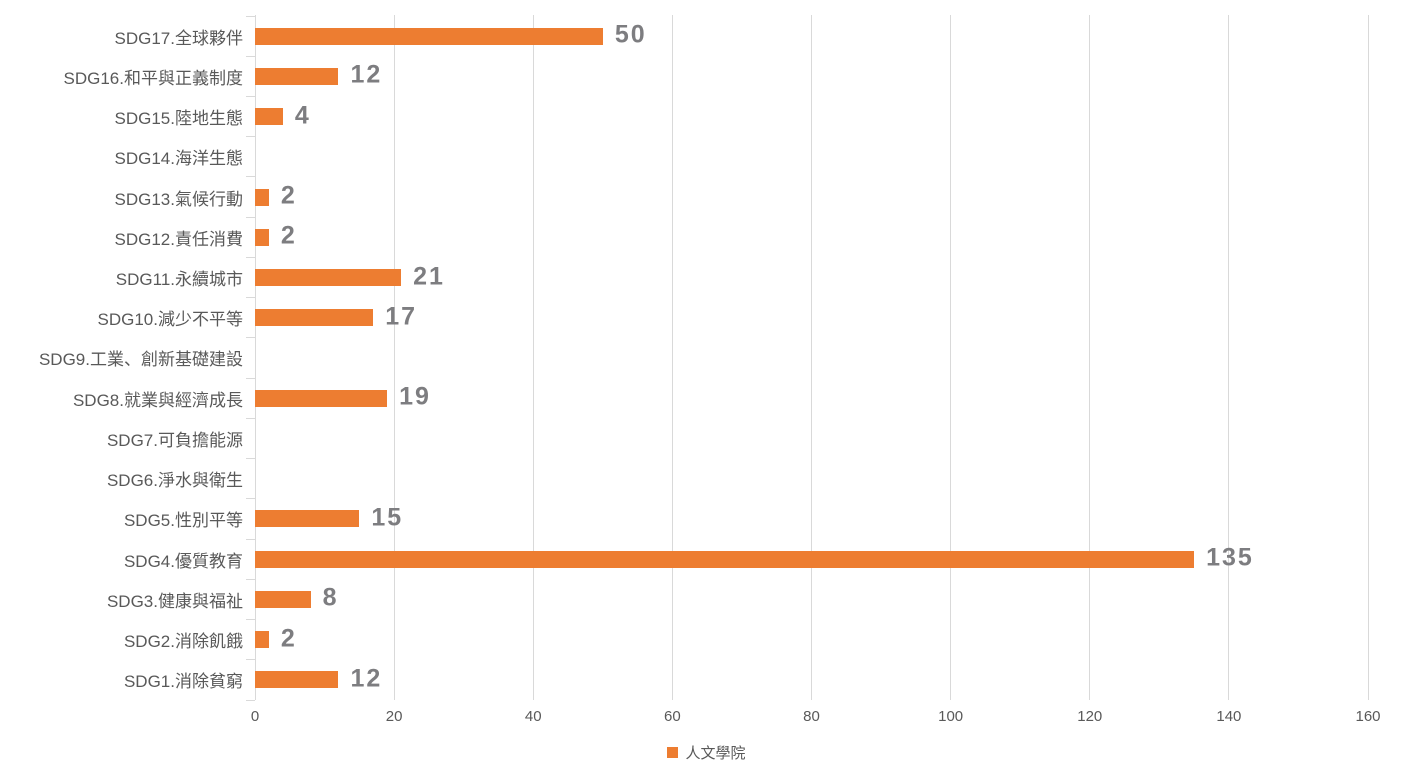 The image size is (1413, 777). Describe the element at coordinates (183, 682) in the screenshot. I see `category-label: SDG1.消除貧窮` at that location.